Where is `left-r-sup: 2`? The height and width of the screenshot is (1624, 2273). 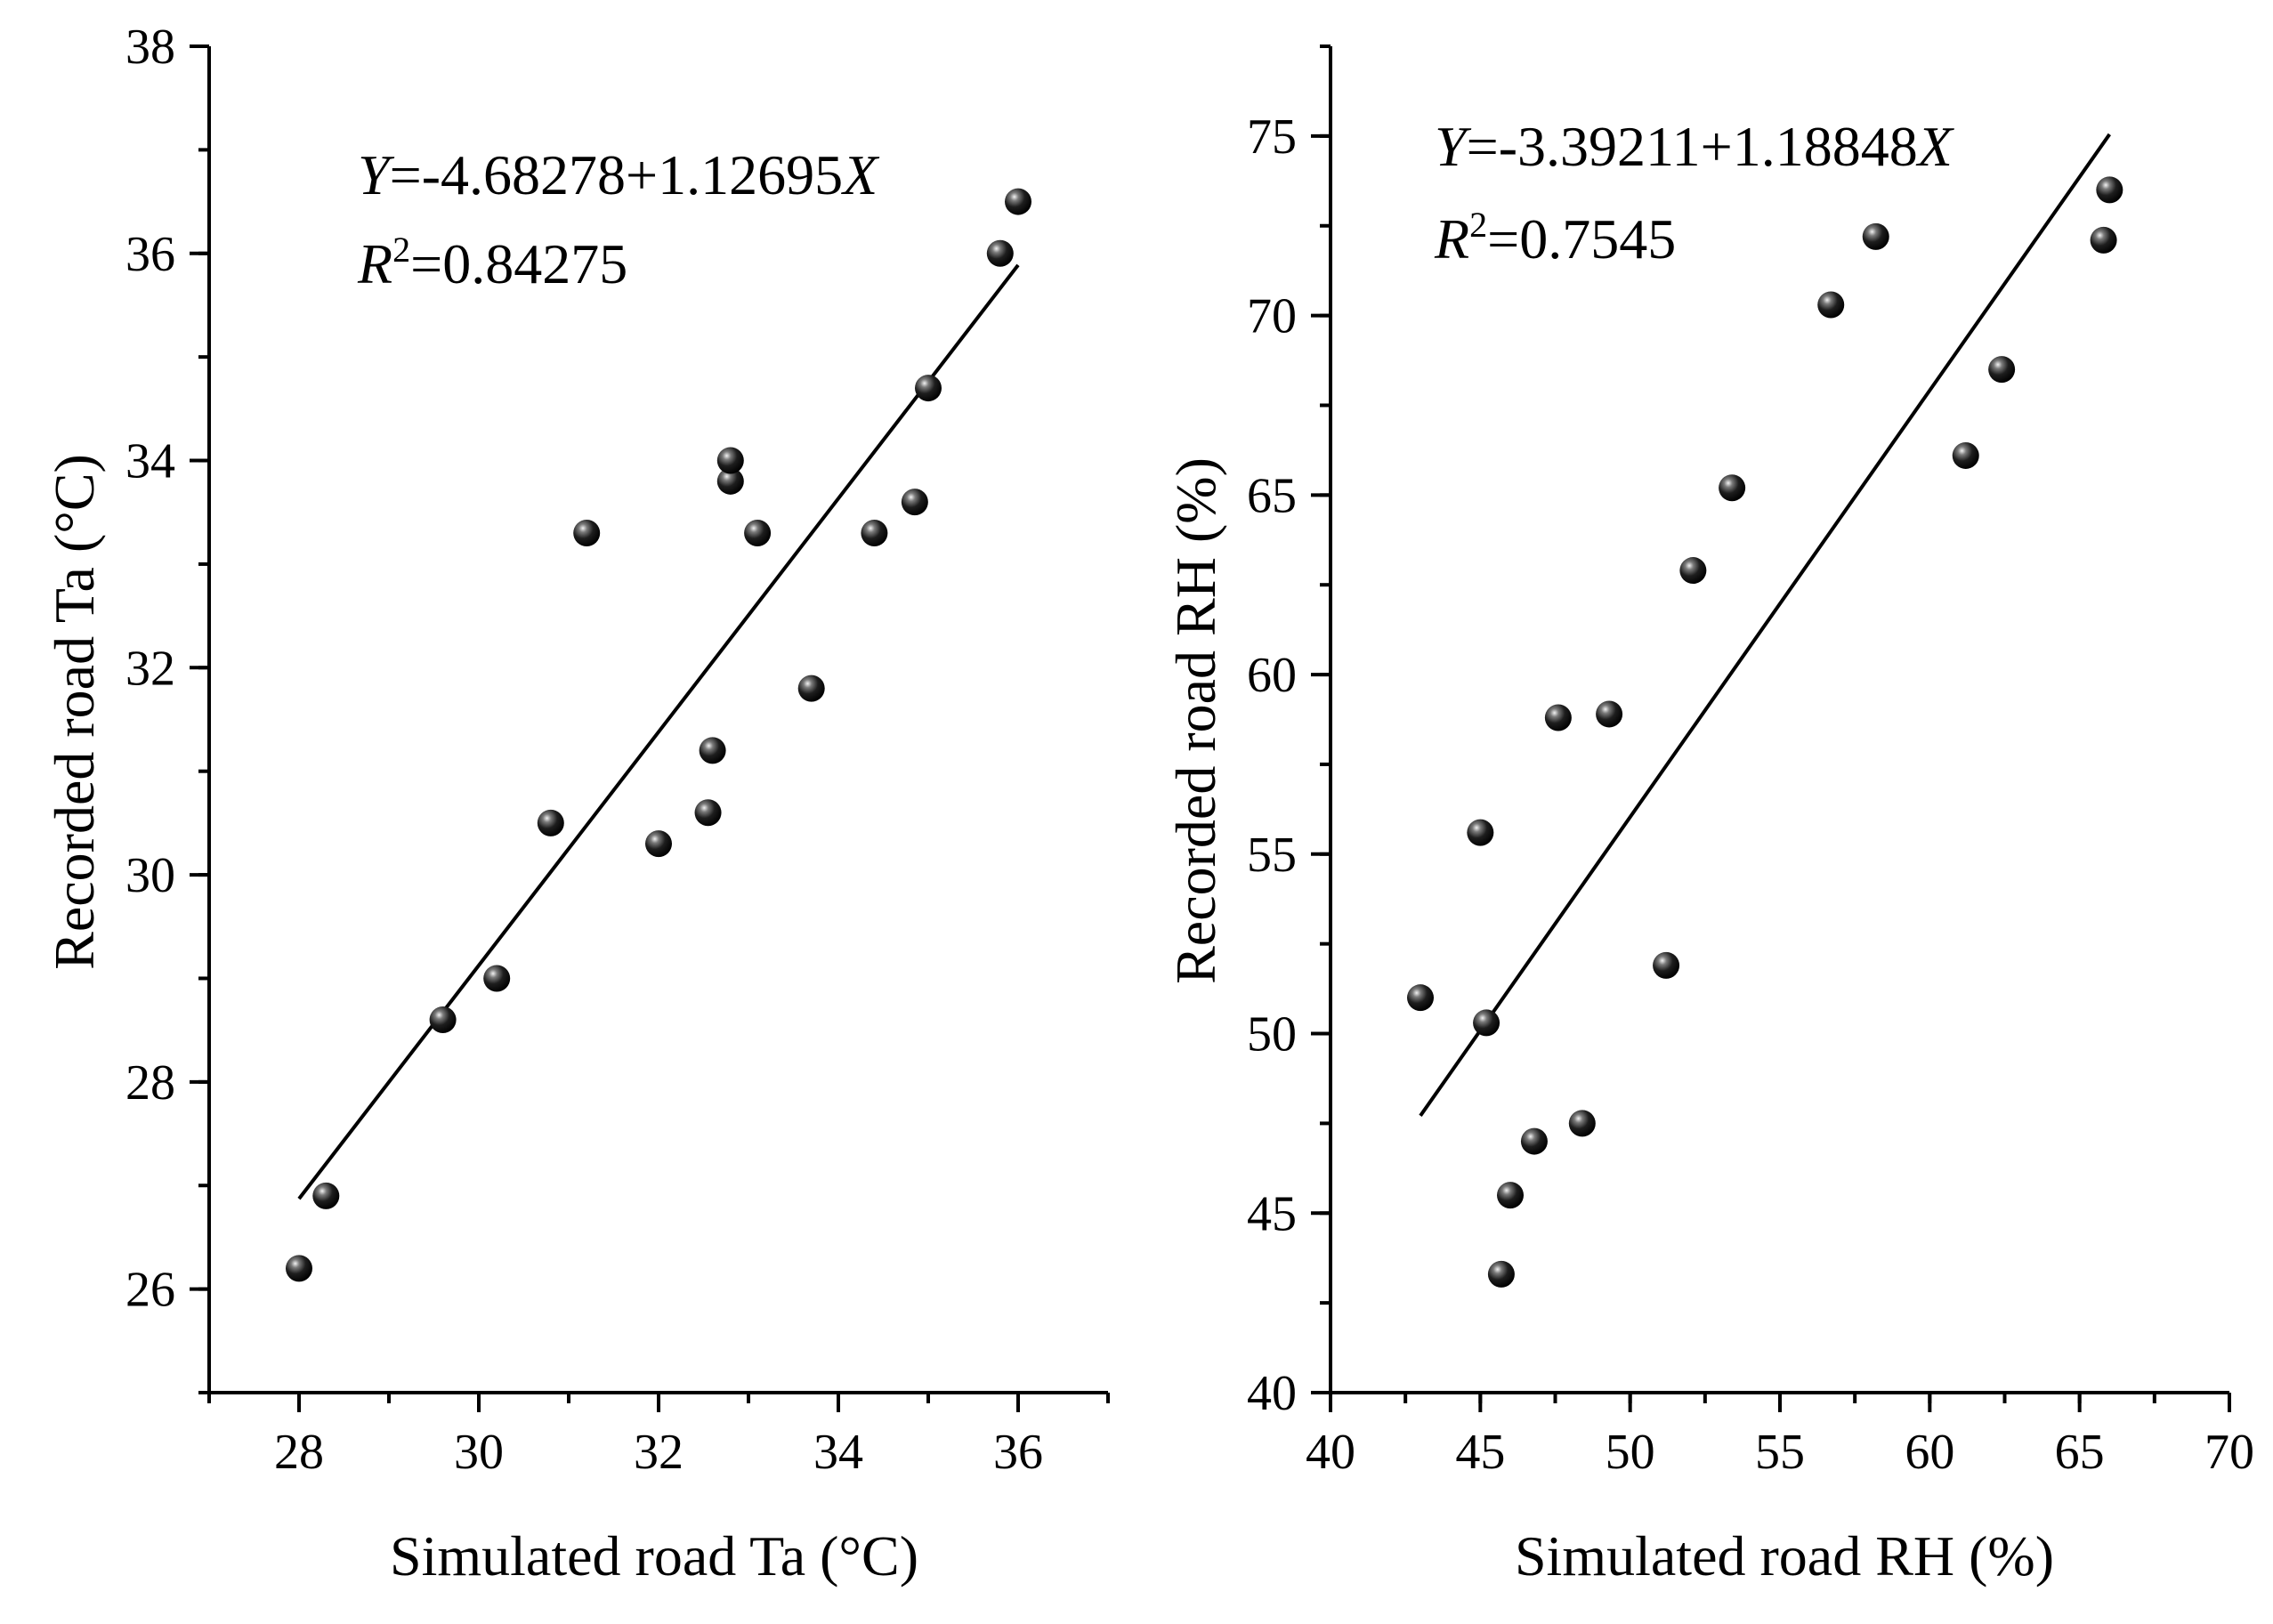
left-r-sup: 2 is located at coordinates (401, 250).